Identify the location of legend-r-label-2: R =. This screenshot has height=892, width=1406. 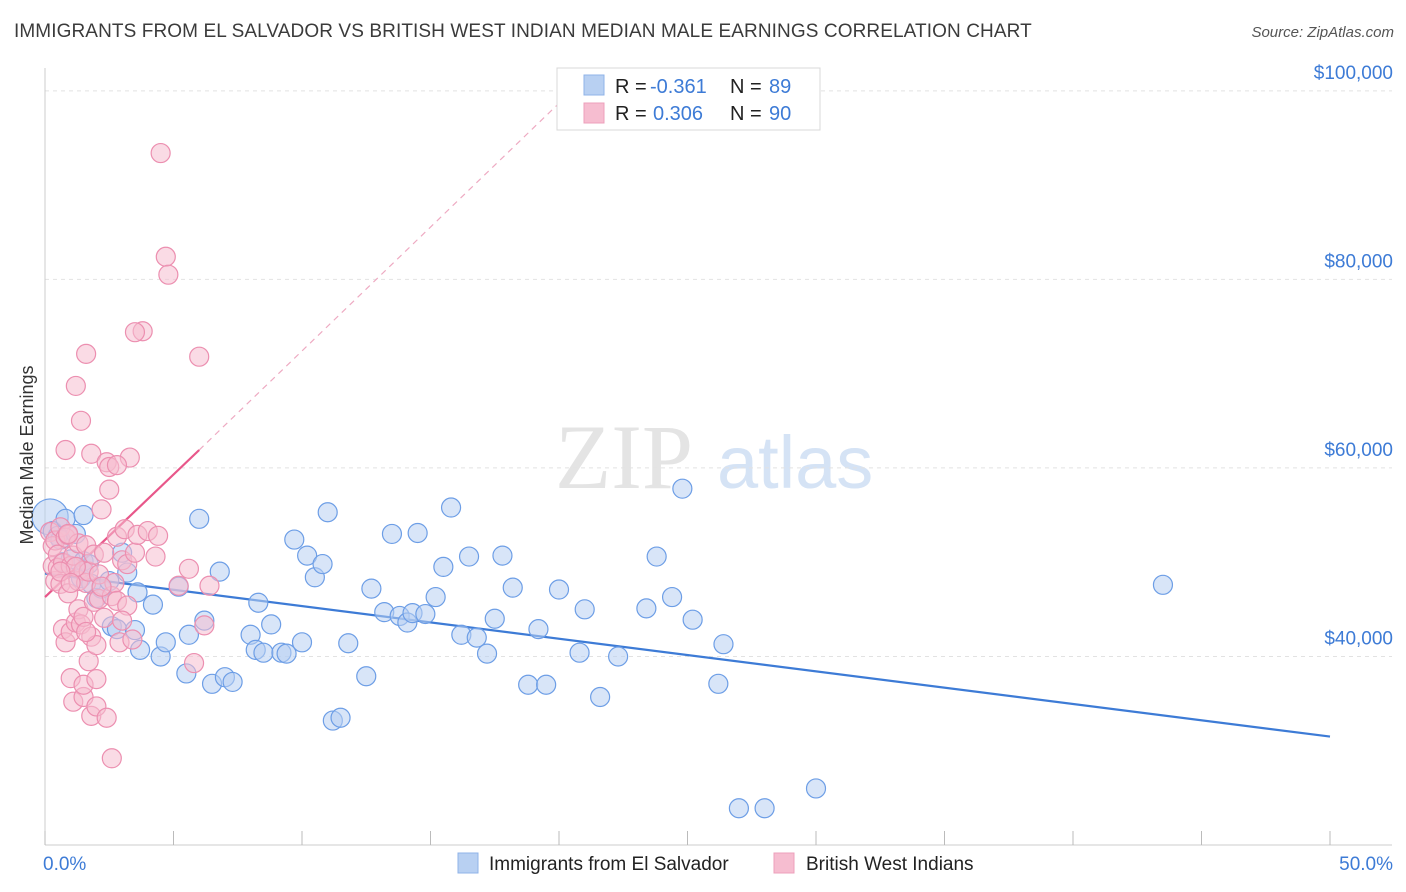
(631, 114).